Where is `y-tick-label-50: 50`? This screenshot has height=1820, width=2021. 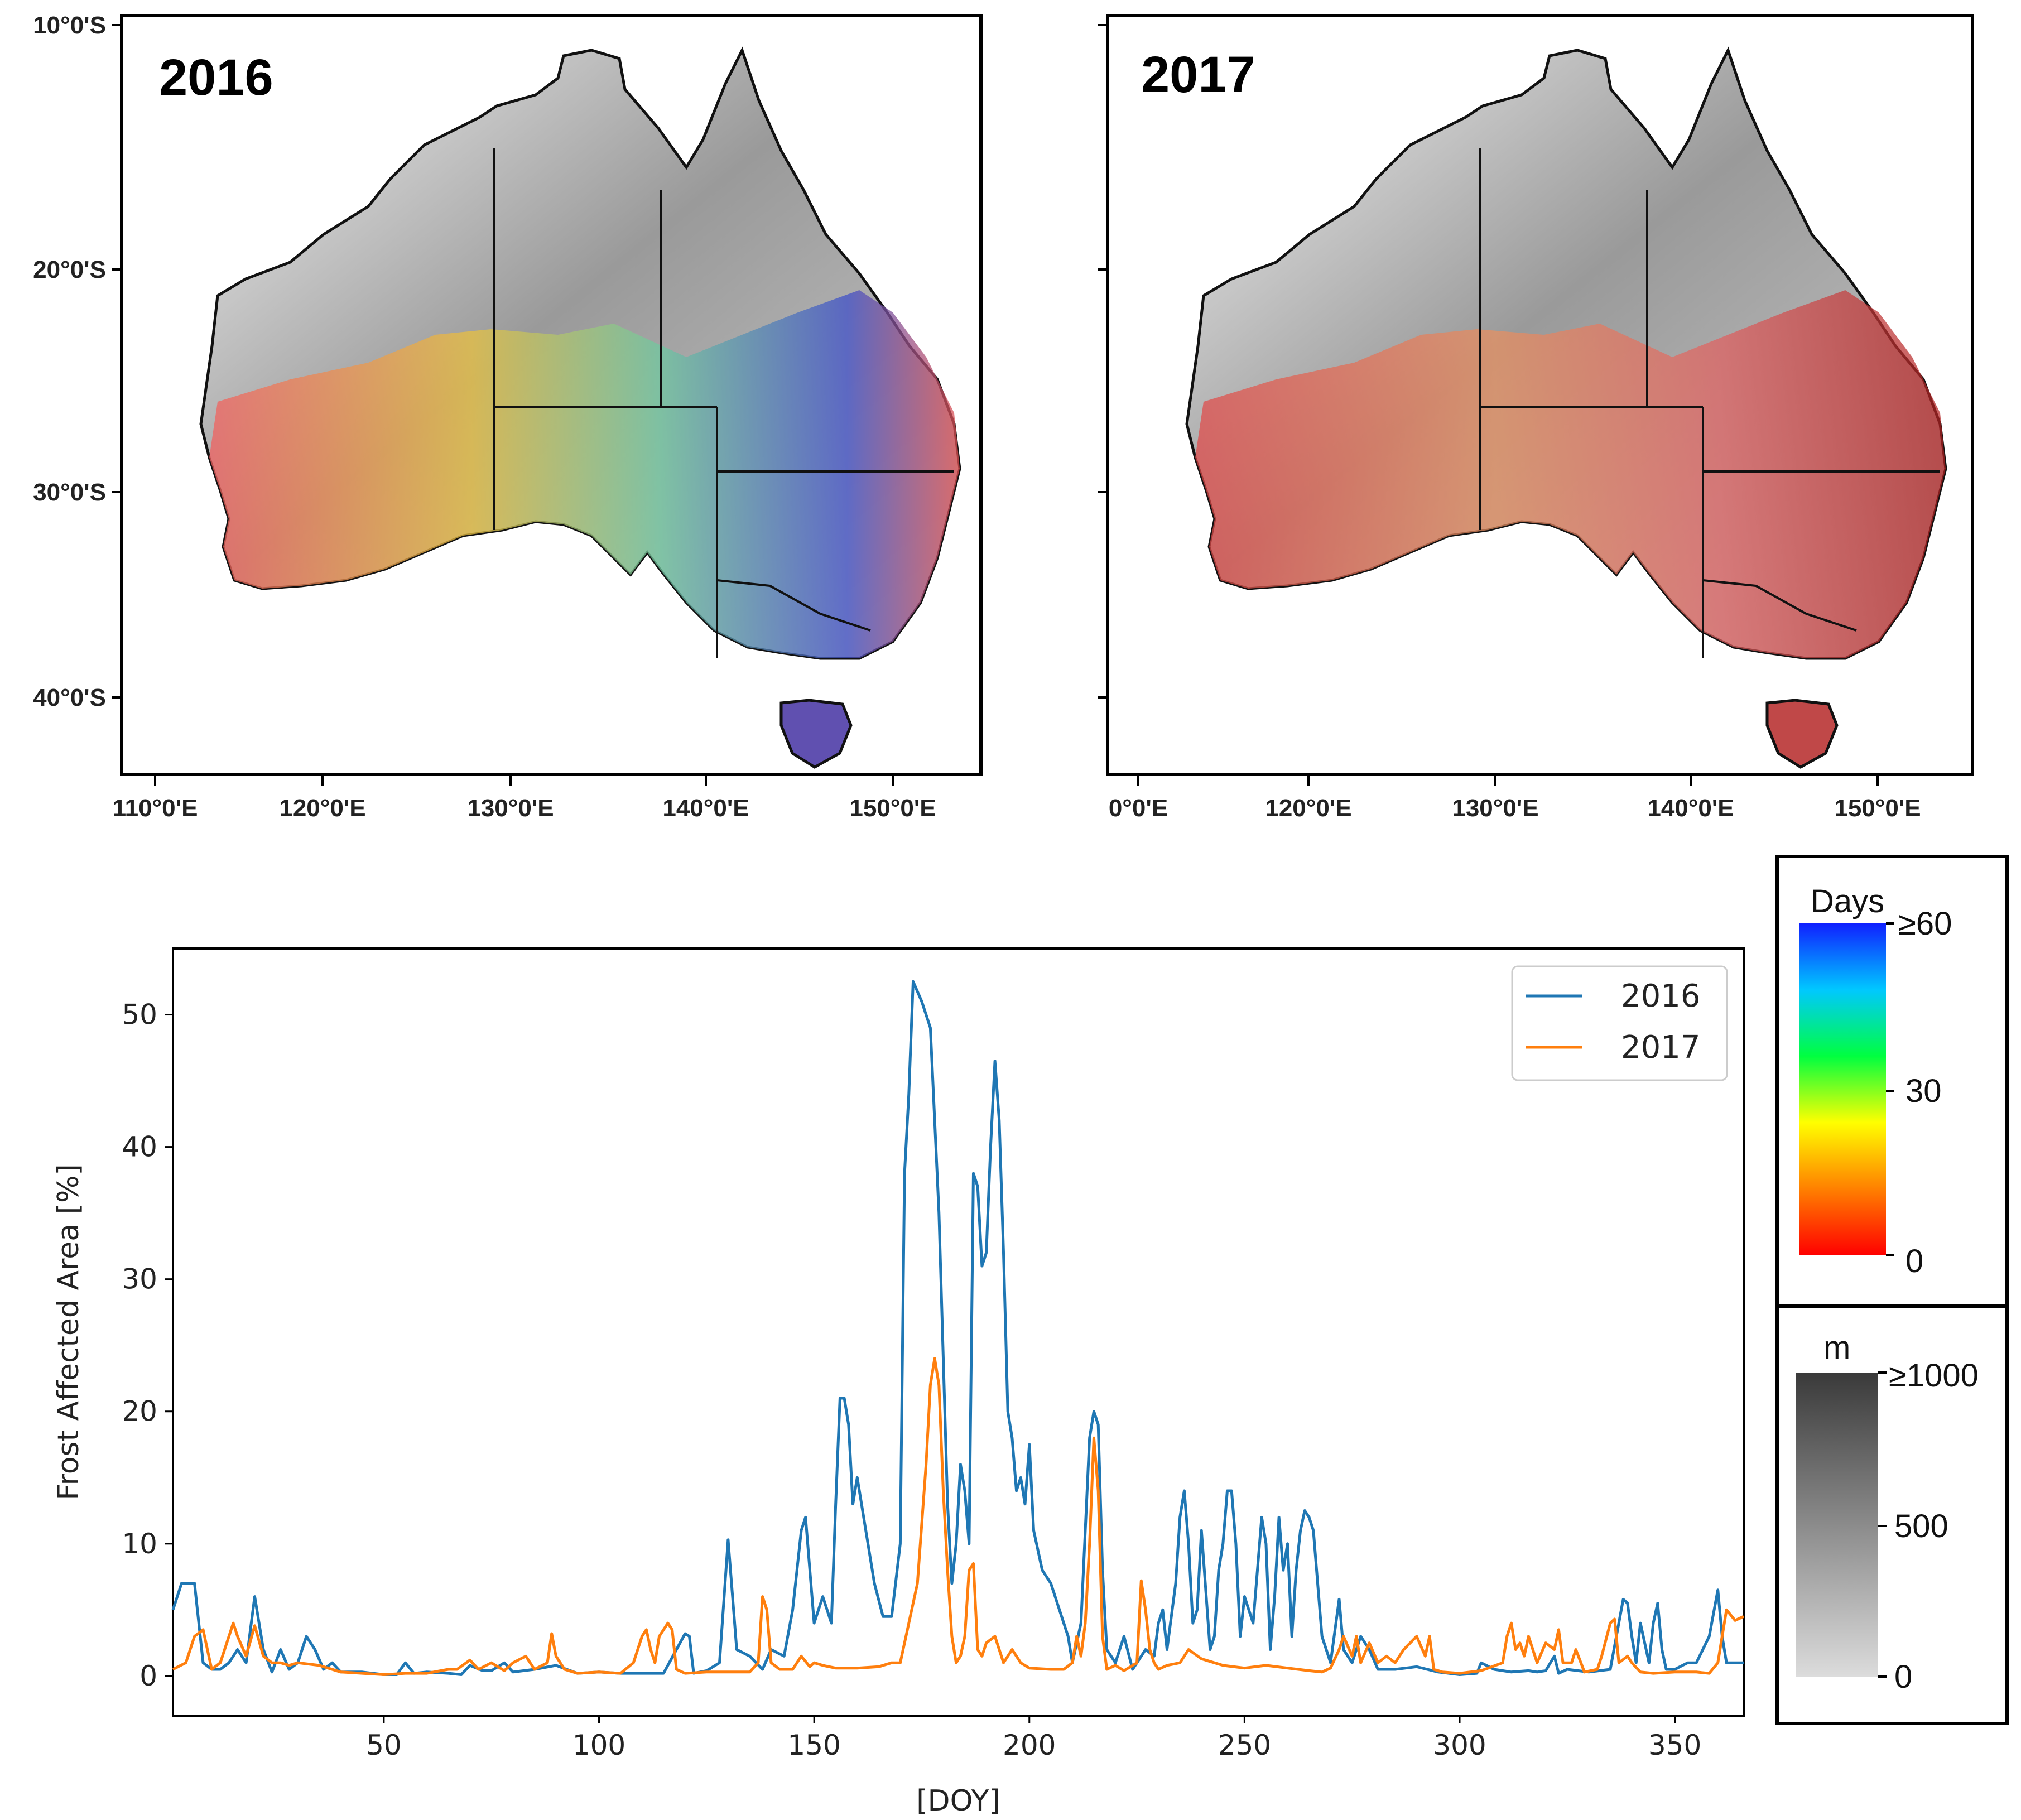 y-tick-label-50: 50 is located at coordinates (139, 1015).